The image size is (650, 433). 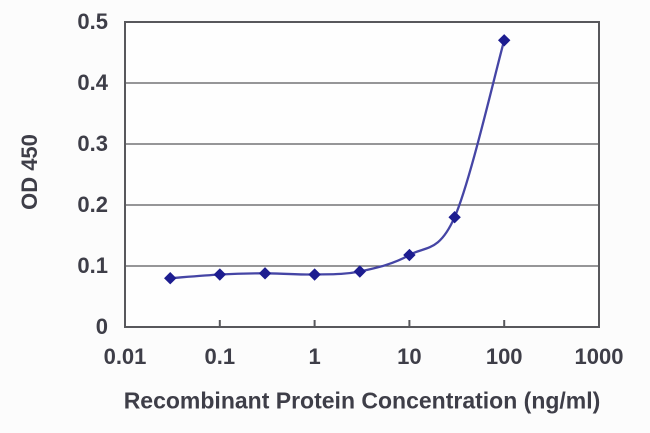 I want to click on x-axis-ticks, so click(x=362, y=323).